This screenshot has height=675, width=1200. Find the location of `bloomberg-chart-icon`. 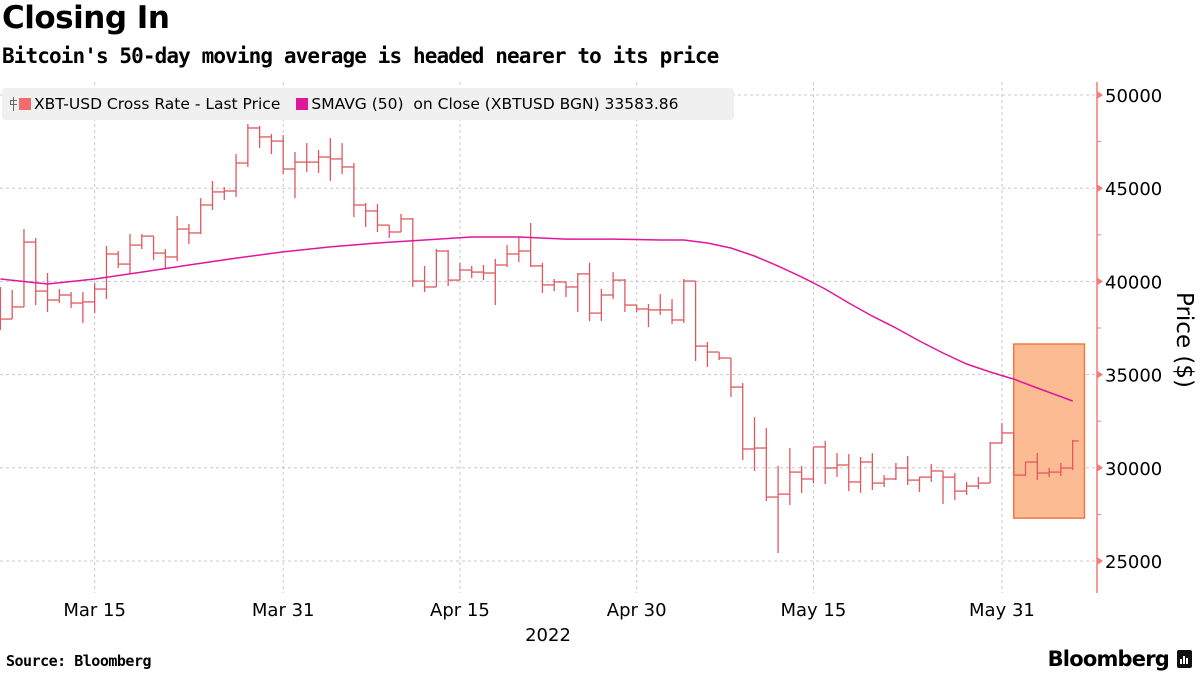

bloomberg-chart-icon is located at coordinates (1184, 659).